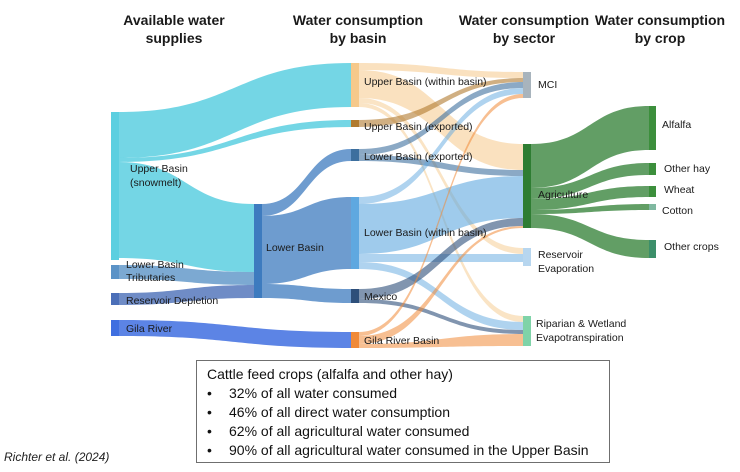 The height and width of the screenshot is (472, 740). Describe the element at coordinates (355, 155) in the screenshot. I see `node-lower-basin-exported` at that location.